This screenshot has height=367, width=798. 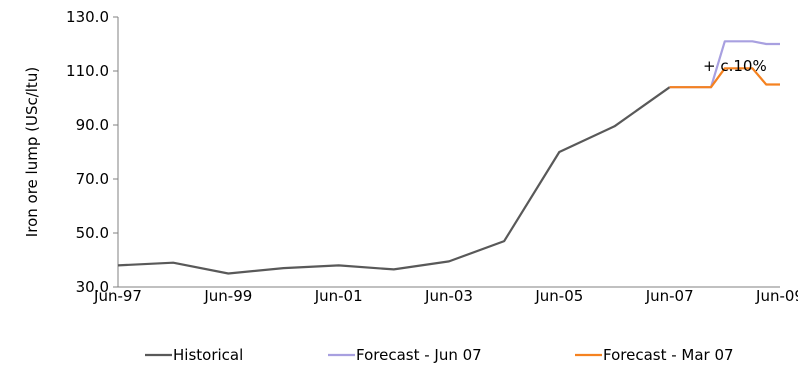 What do you see at coordinates (735, 66) in the screenshot?
I see `annotation-label: + c.10%` at bounding box center [735, 66].